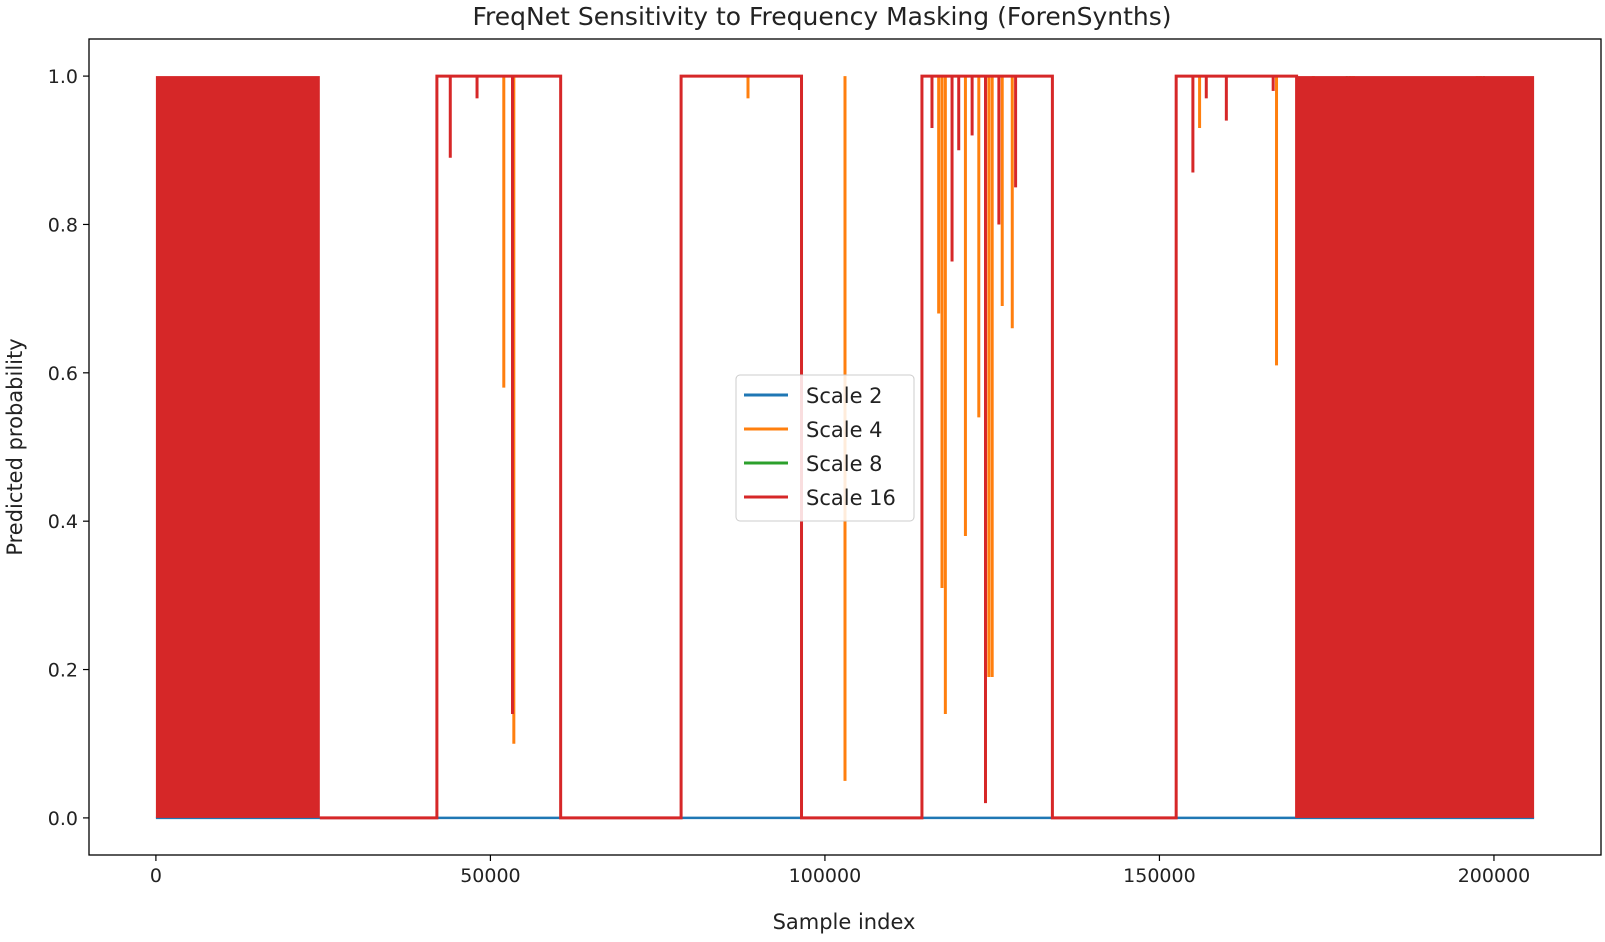 The width and height of the screenshot is (1605, 942). I want to click on x-axis: 0 50000 100000 150000 200000, so click(840, 871).